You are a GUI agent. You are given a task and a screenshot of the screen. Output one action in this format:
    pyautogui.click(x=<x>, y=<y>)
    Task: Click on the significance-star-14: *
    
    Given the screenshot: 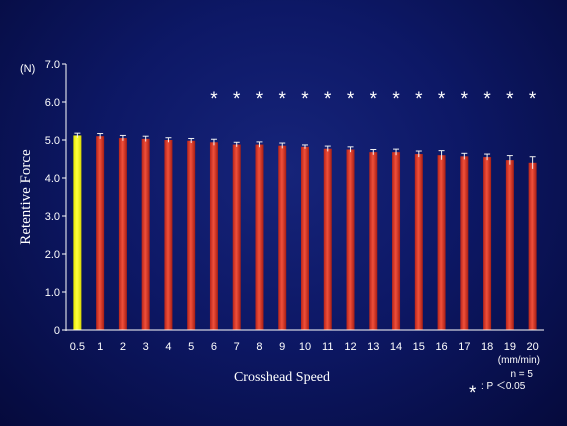 What is the action you would take?
    pyautogui.click(x=396, y=99)
    